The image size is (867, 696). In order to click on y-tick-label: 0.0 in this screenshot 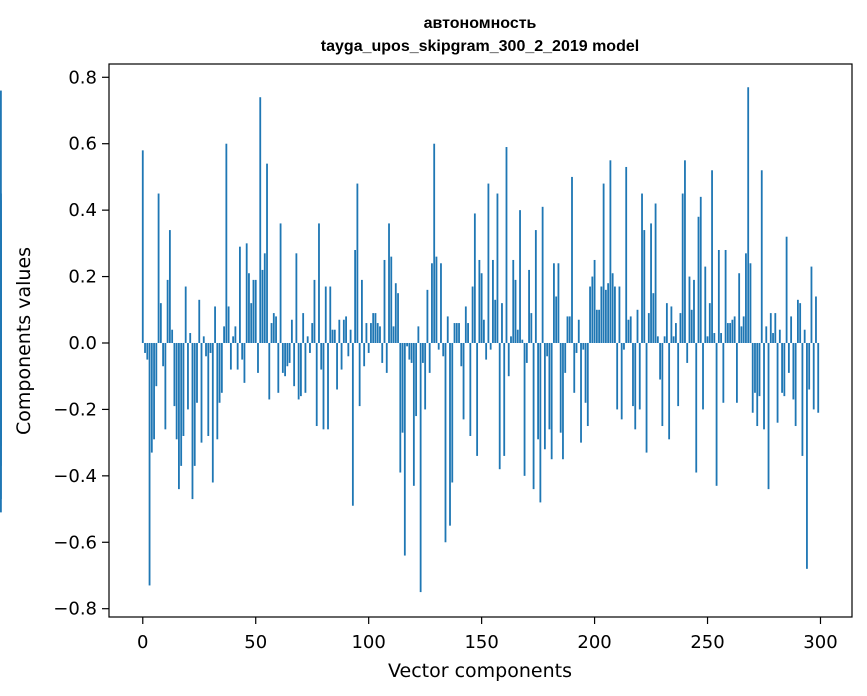, I will do `click(82, 343)`.